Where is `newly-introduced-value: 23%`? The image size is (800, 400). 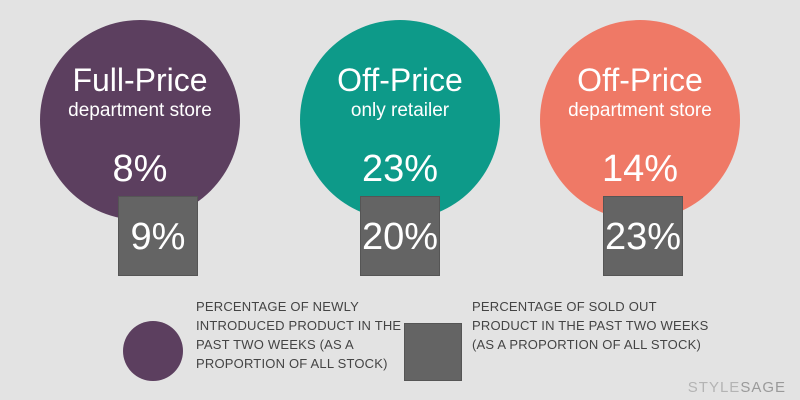 newly-introduced-value: 23% is located at coordinates (400, 169).